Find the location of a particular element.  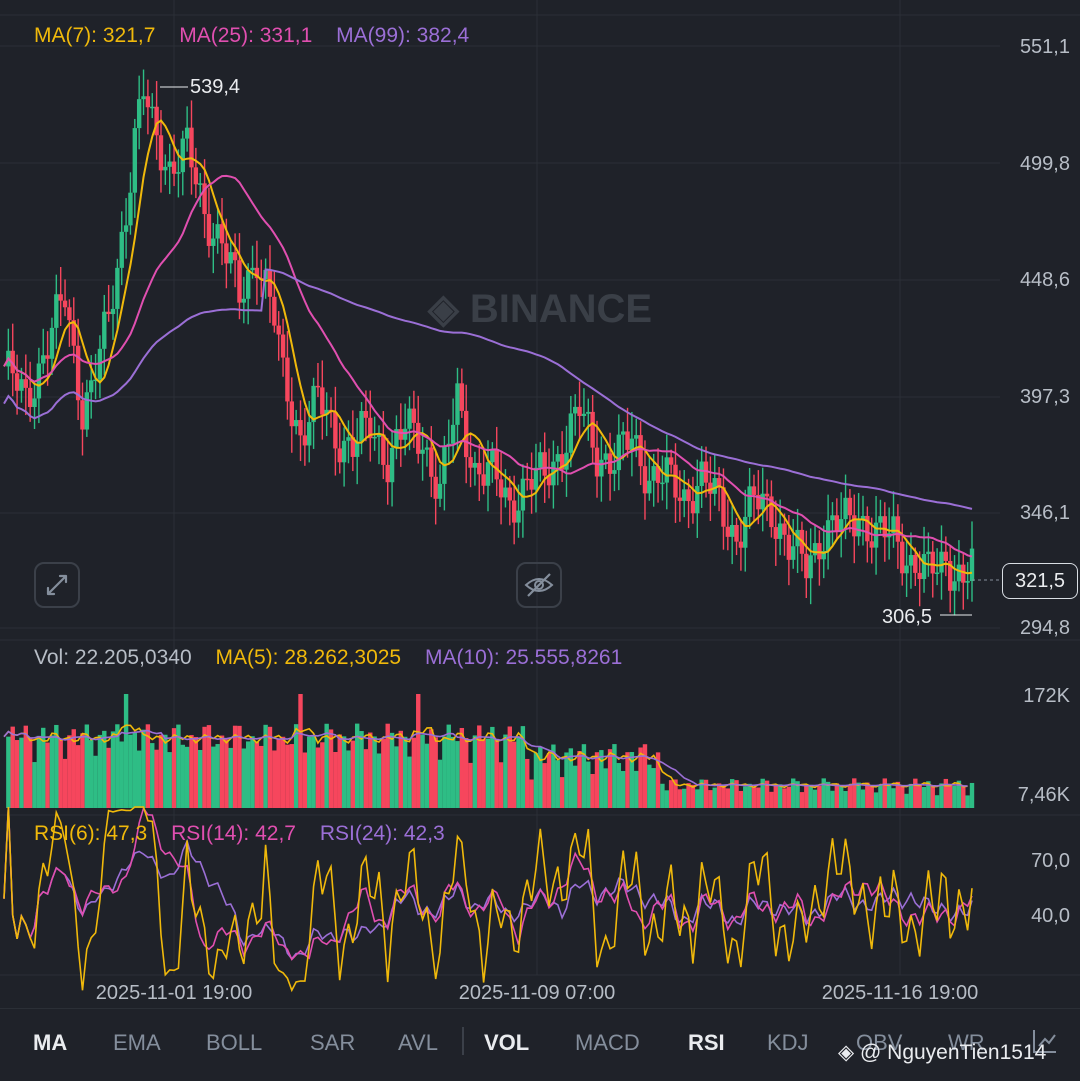

price-tick: 294,8 is located at coordinates (1044, 628).